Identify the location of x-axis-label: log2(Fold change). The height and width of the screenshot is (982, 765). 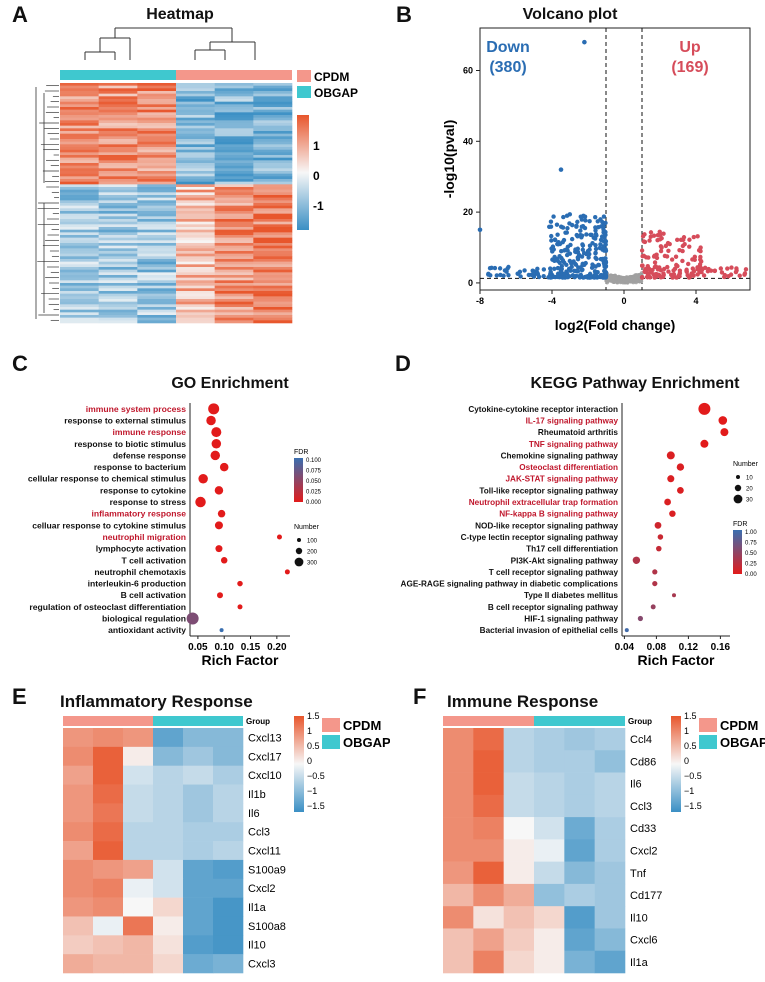
(615, 325).